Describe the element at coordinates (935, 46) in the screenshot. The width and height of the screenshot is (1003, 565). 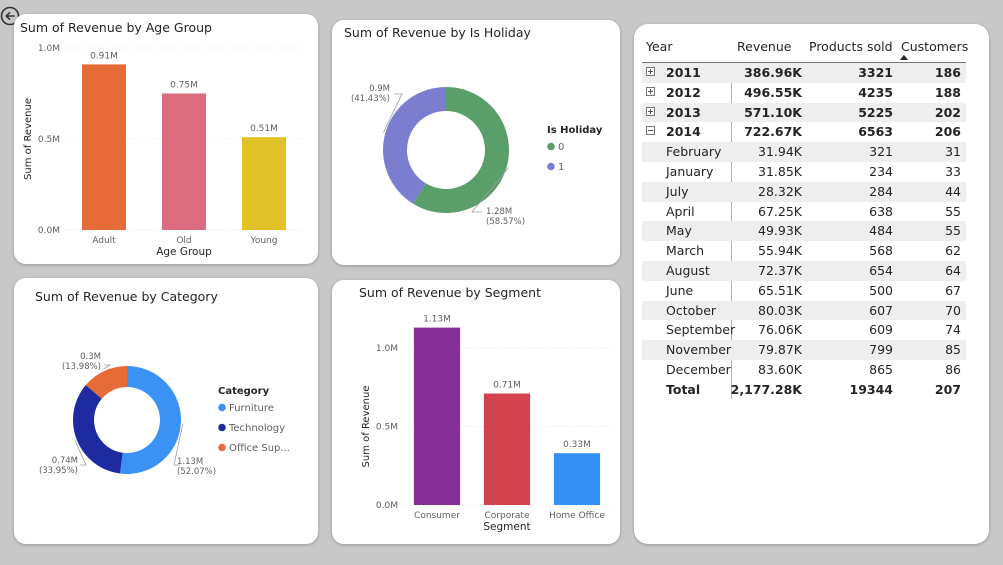
I see `header-customers: Customers` at that location.